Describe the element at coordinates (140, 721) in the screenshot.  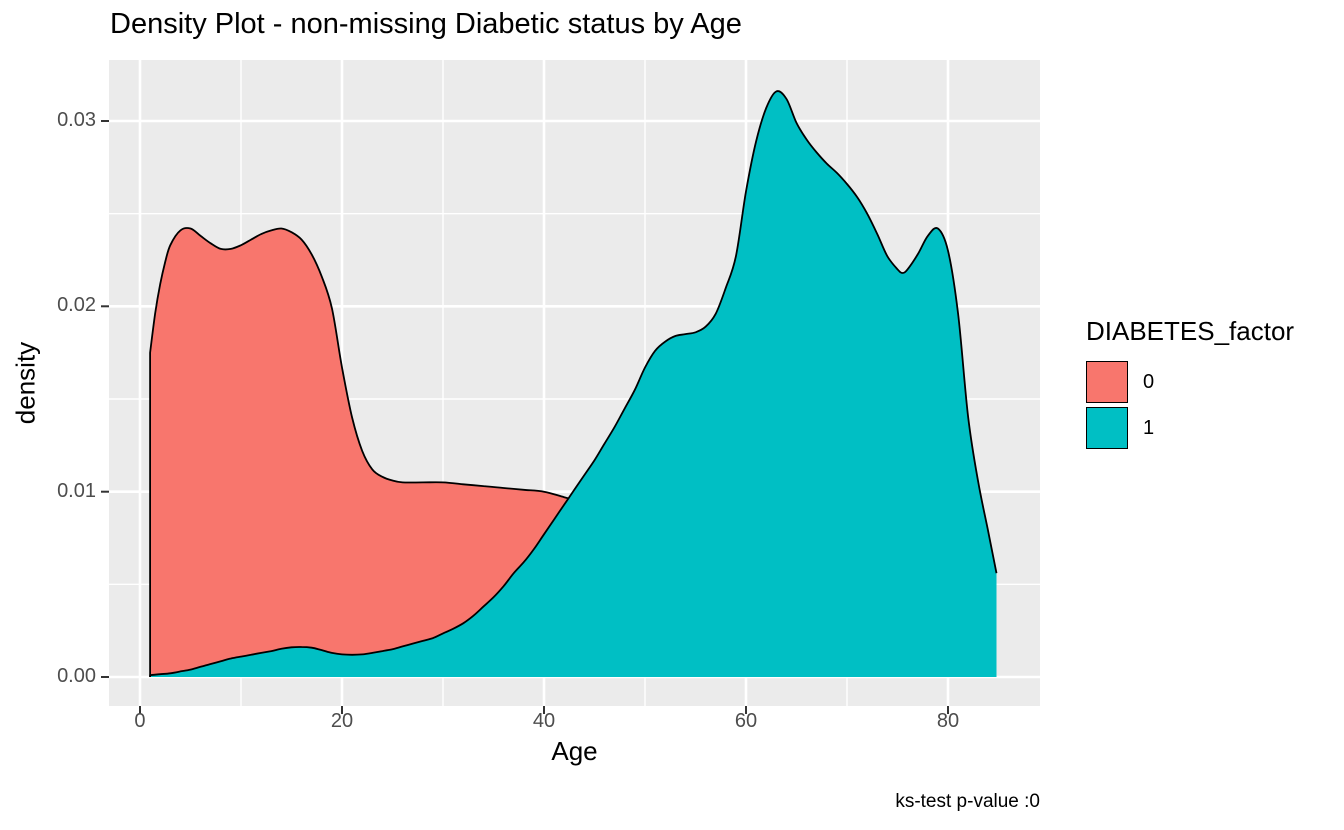
I see `x-tick-label: 0` at that location.